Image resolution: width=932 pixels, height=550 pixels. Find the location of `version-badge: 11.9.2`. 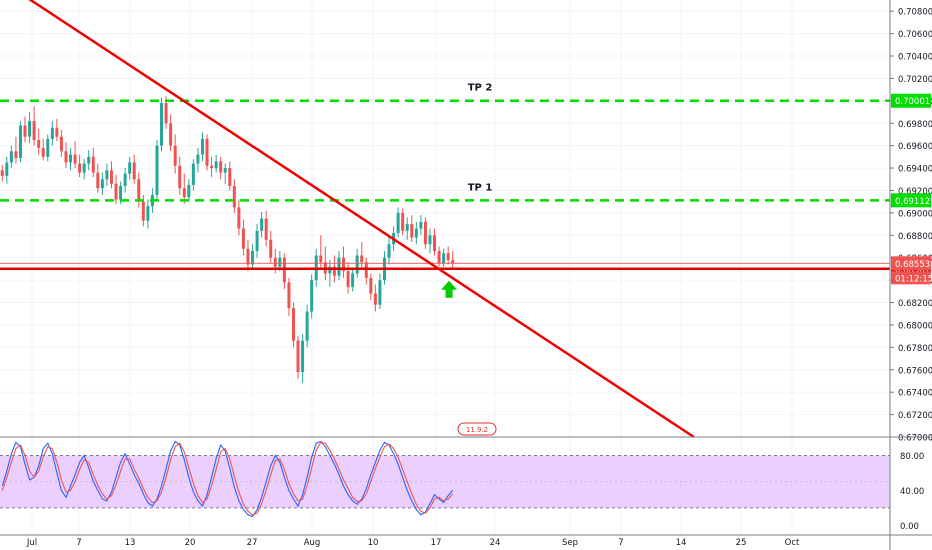

version-badge: 11.9.2 is located at coordinates (477, 429).